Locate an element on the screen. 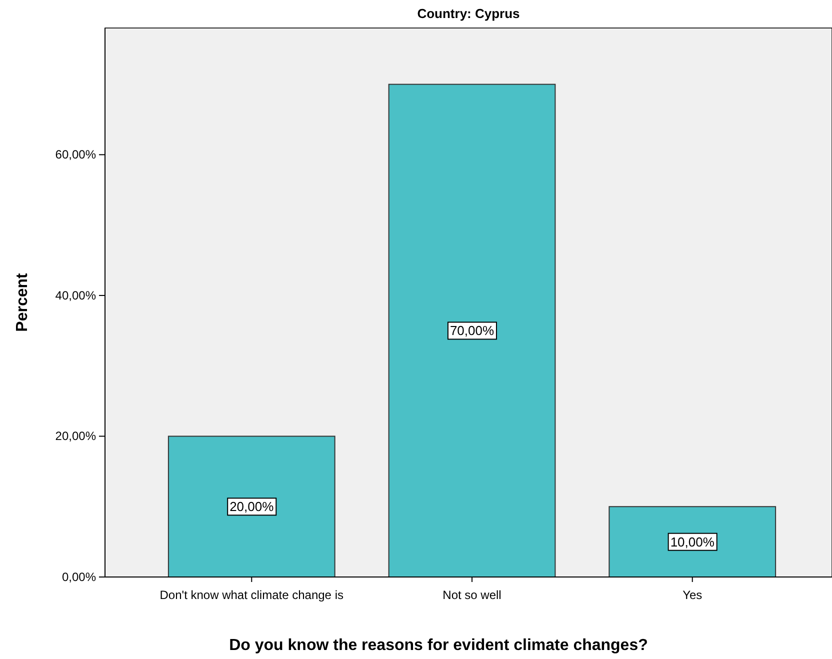 The height and width of the screenshot is (659, 832). data-label: 70,00% is located at coordinates (472, 330).